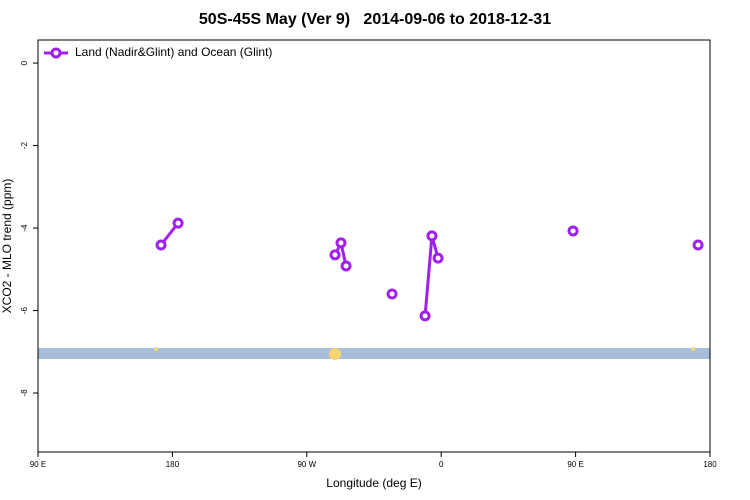  I want to click on x-tick-label: 0, so click(441, 464).